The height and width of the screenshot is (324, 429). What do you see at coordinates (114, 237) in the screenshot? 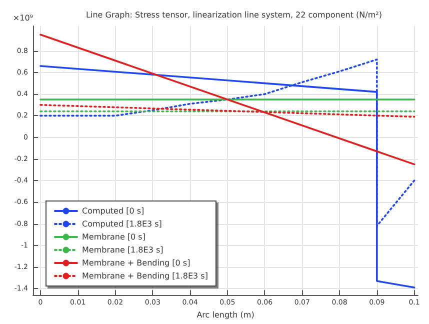
I see `legend-label: Membrane [0 s]` at bounding box center [114, 237].